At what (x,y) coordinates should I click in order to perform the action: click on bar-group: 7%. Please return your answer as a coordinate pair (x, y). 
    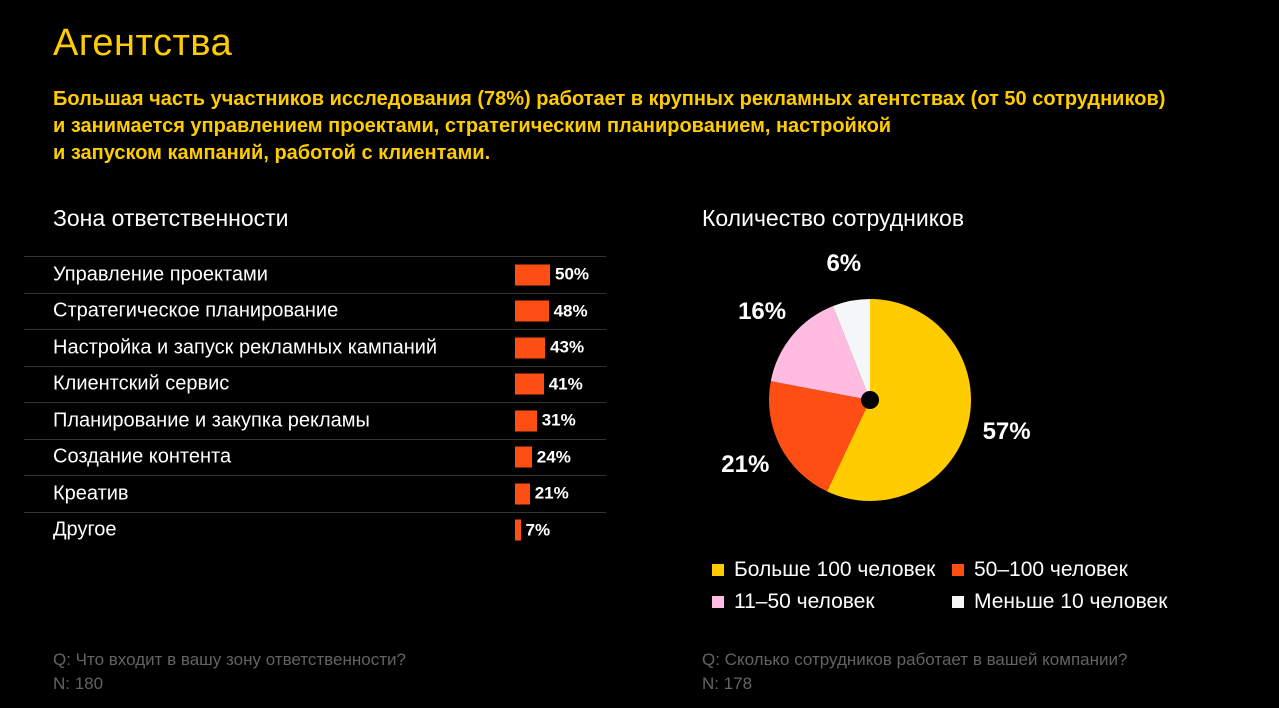
    Looking at the image, I should click on (533, 530).